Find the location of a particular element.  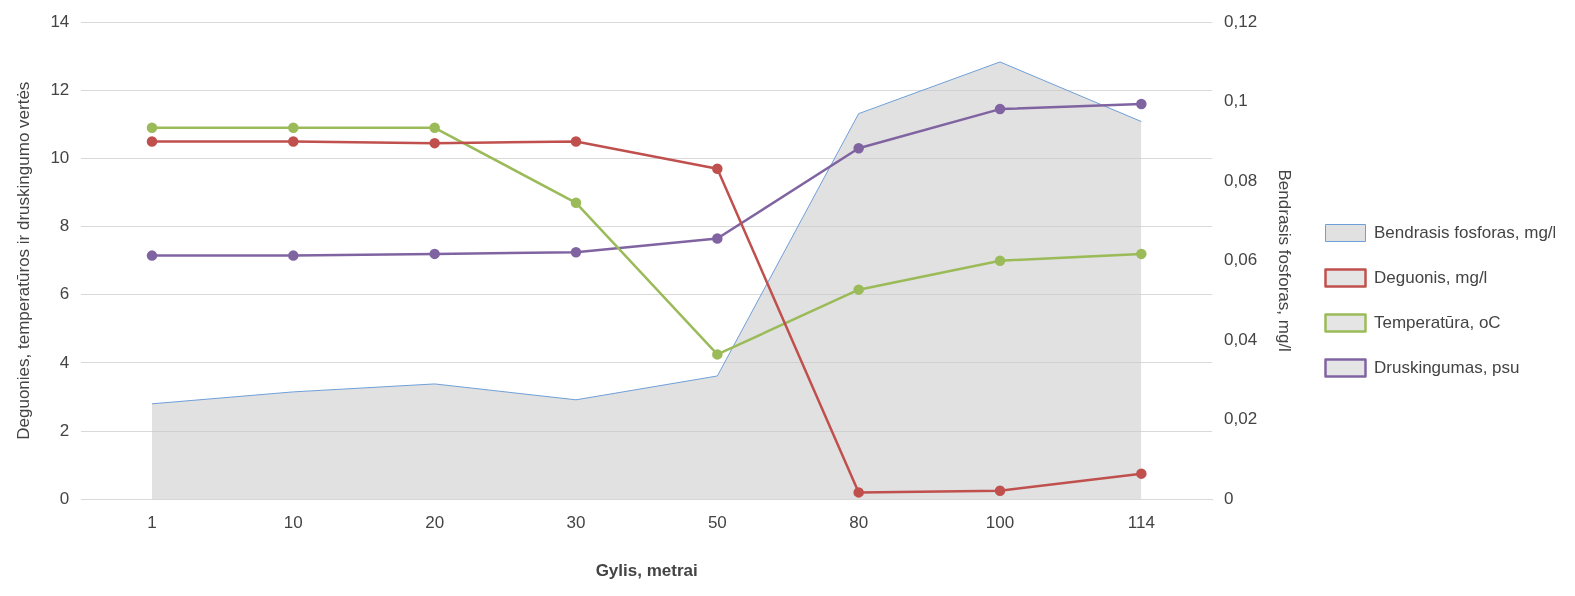

y2-tick-label: 0 is located at coordinates (1229, 498).